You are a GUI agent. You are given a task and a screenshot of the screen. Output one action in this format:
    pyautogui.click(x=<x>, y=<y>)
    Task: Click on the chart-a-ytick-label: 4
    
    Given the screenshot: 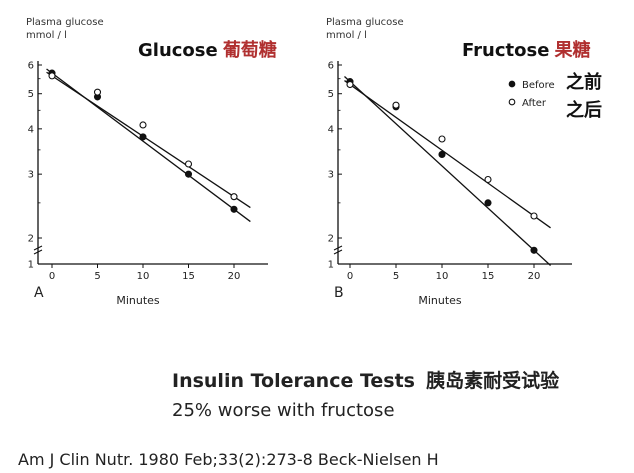 What is the action you would take?
    pyautogui.click(x=31, y=129)
    